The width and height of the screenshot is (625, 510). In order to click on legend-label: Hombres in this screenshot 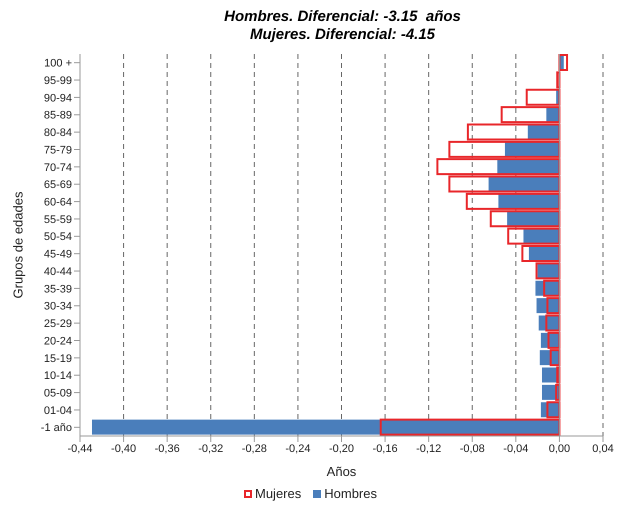, I will do `click(350, 493)`.